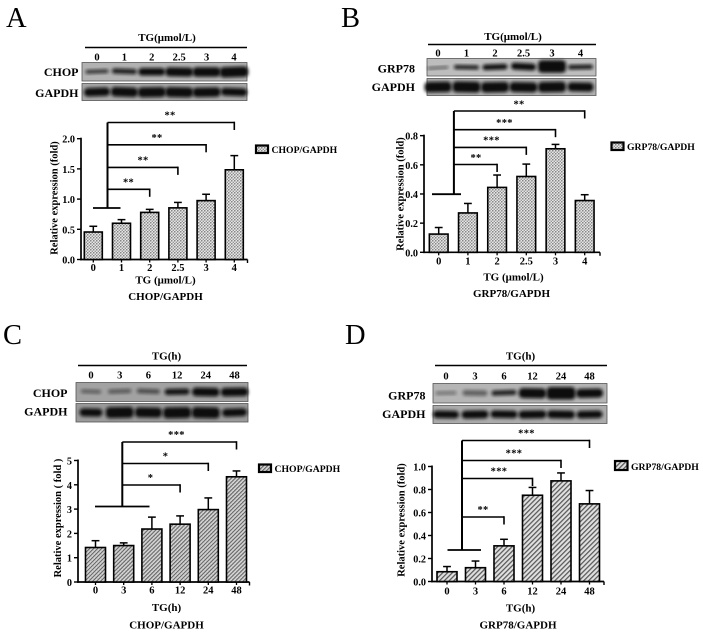 This screenshot has width=703, height=633. Describe the element at coordinates (69, 462) in the screenshot. I see `svg-text: 5` at that location.